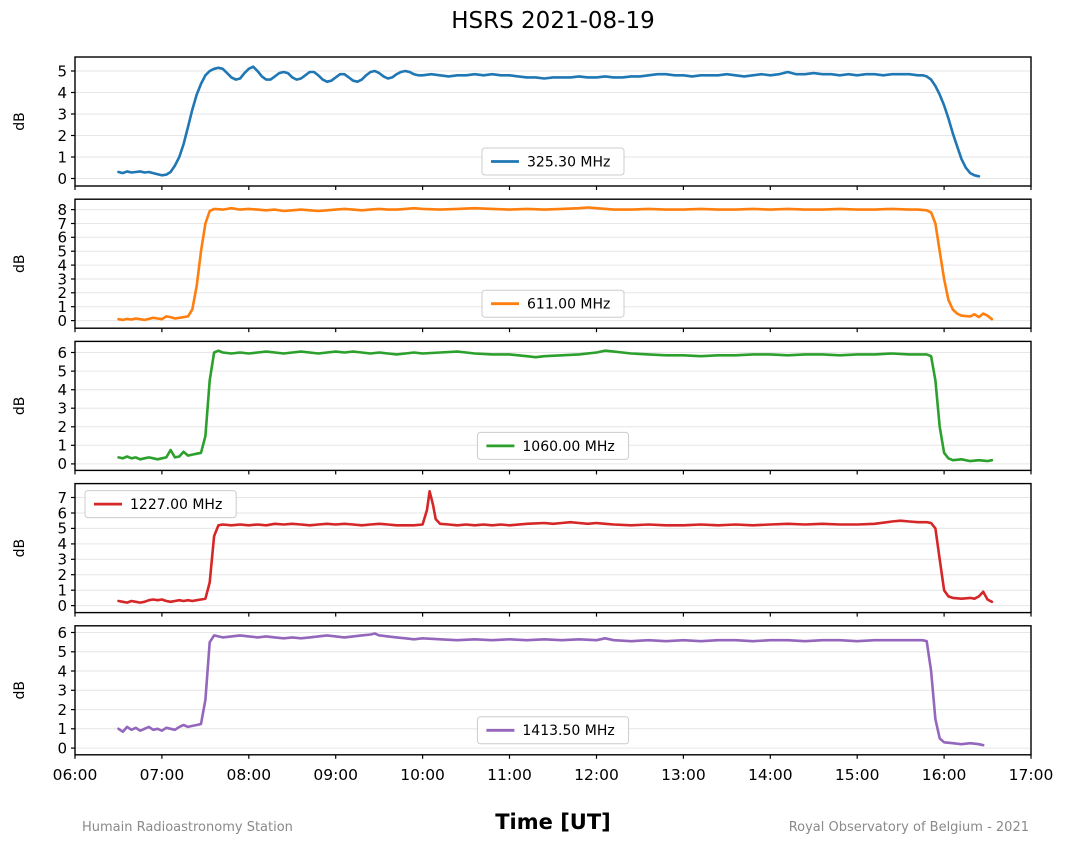 This screenshot has width=1073, height=862. I want to click on subplot-1: 0 1 2 3 4 5 dB 325.30 MHz, so click(522, 123).